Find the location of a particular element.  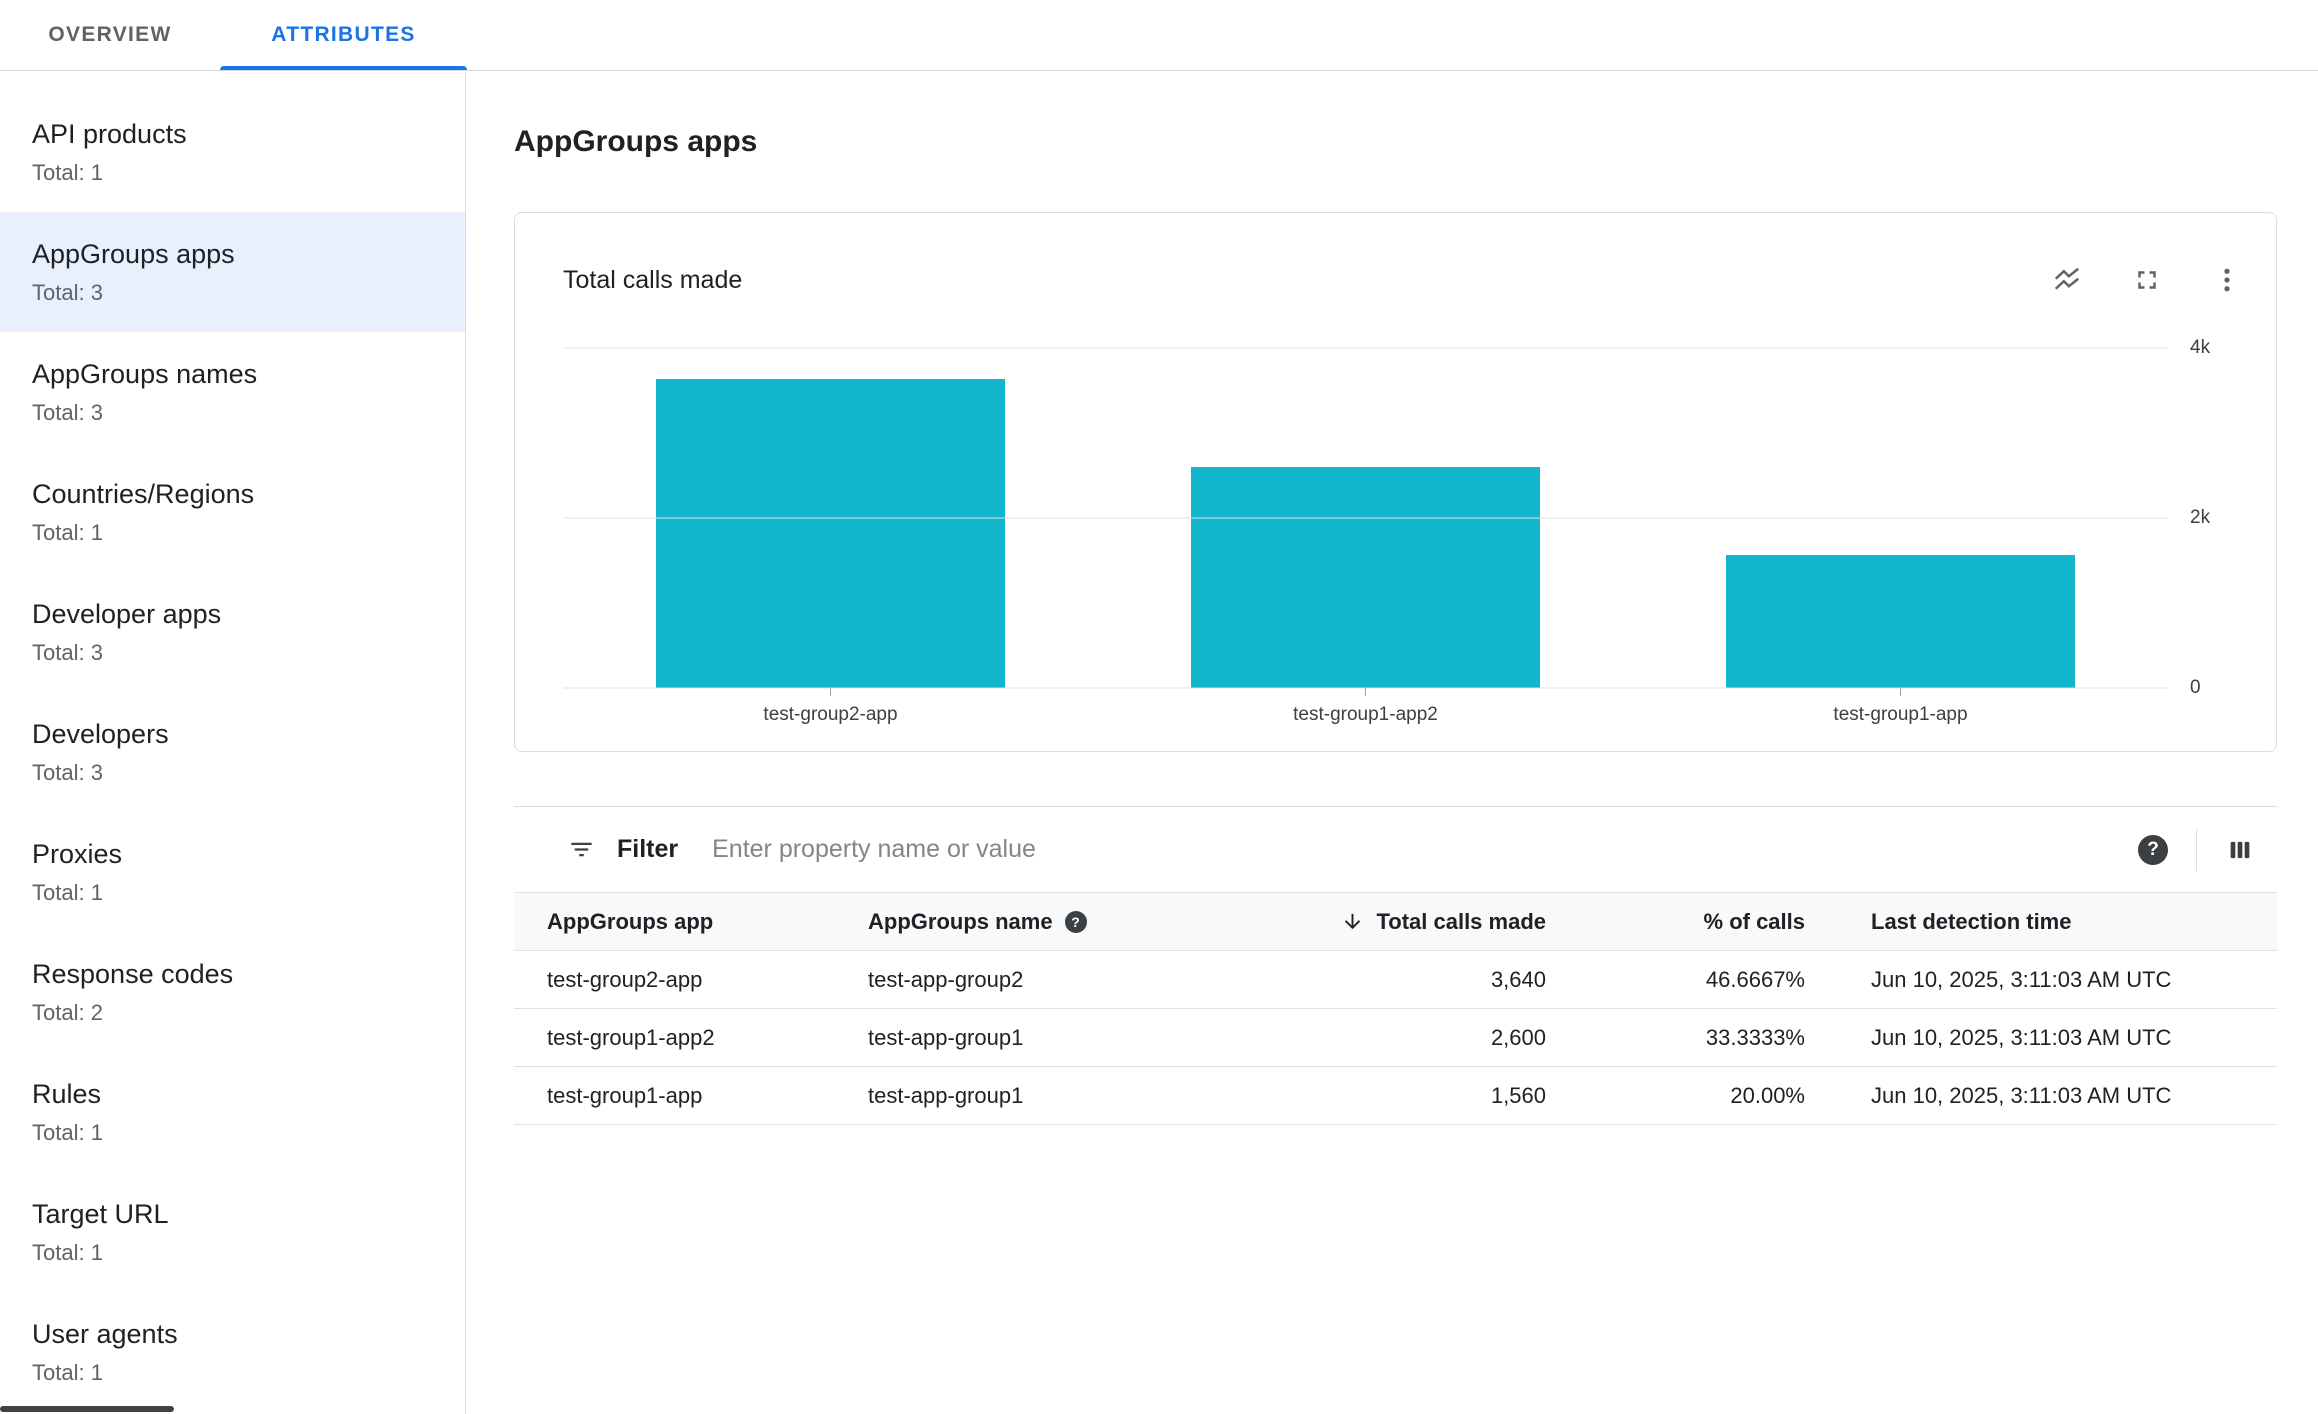

tab-bar: OVERVIEW ATTRIBUTES is located at coordinates (1159, 35).